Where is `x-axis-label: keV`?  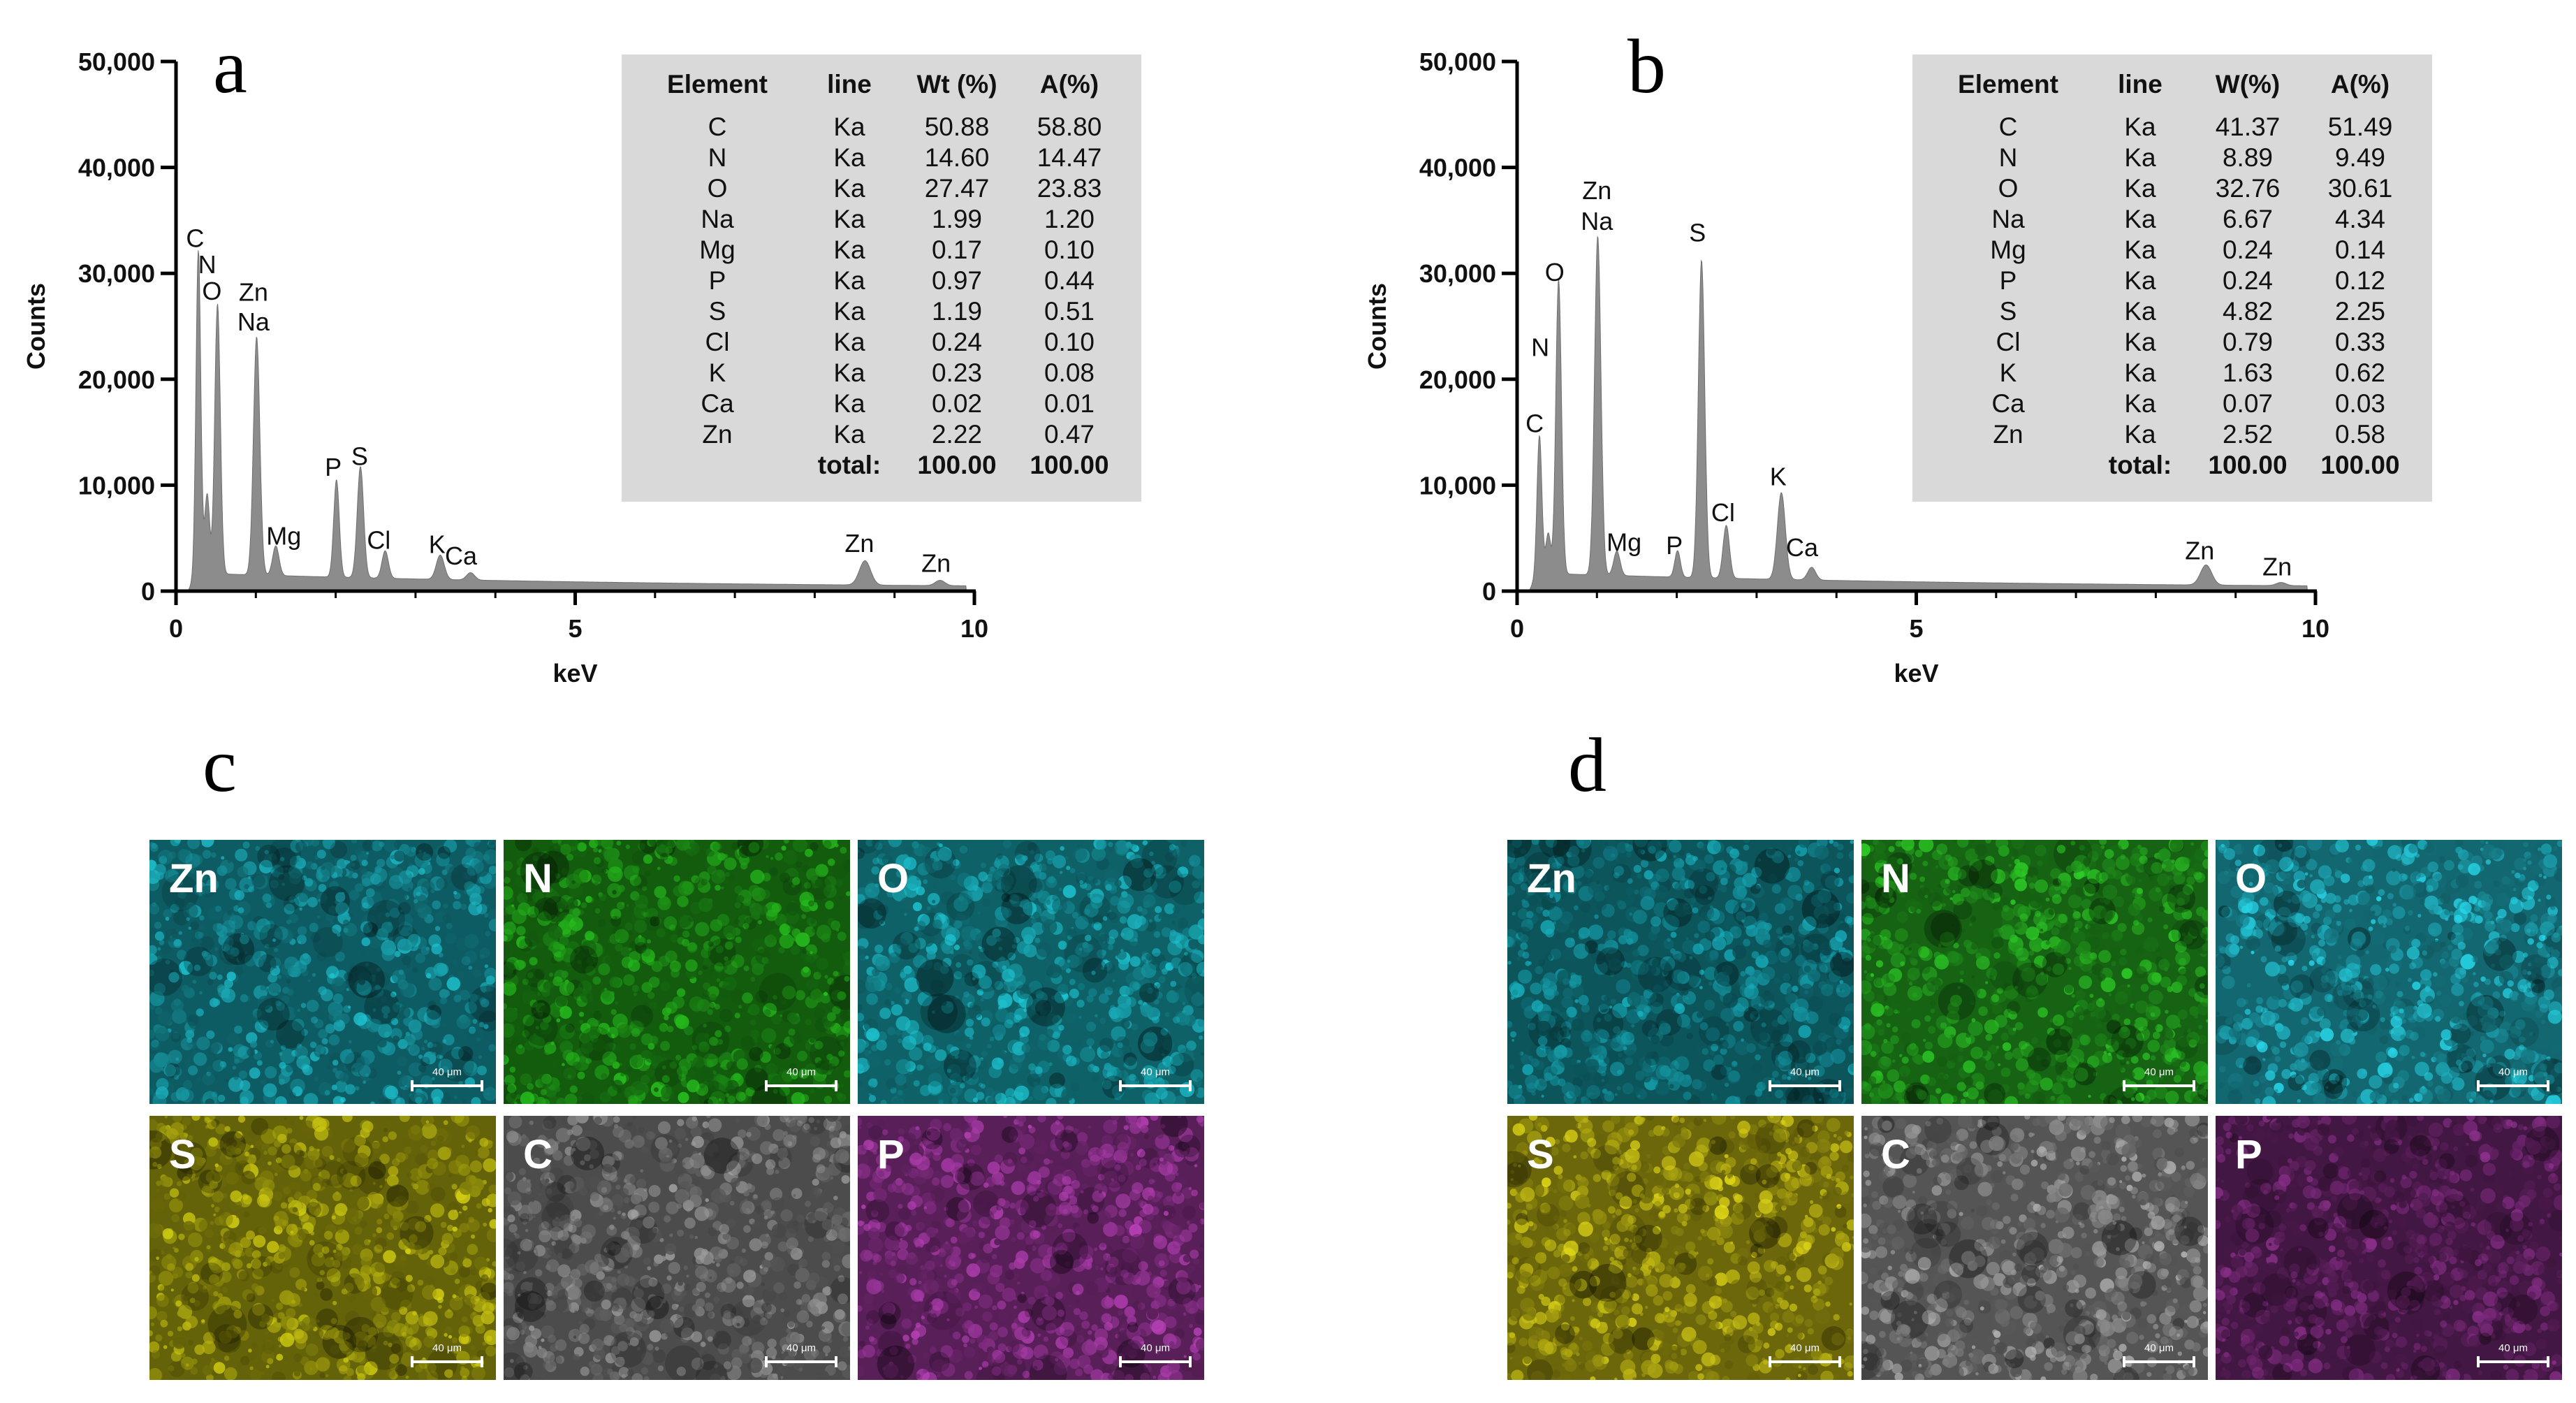
x-axis-label: keV is located at coordinates (1916, 674).